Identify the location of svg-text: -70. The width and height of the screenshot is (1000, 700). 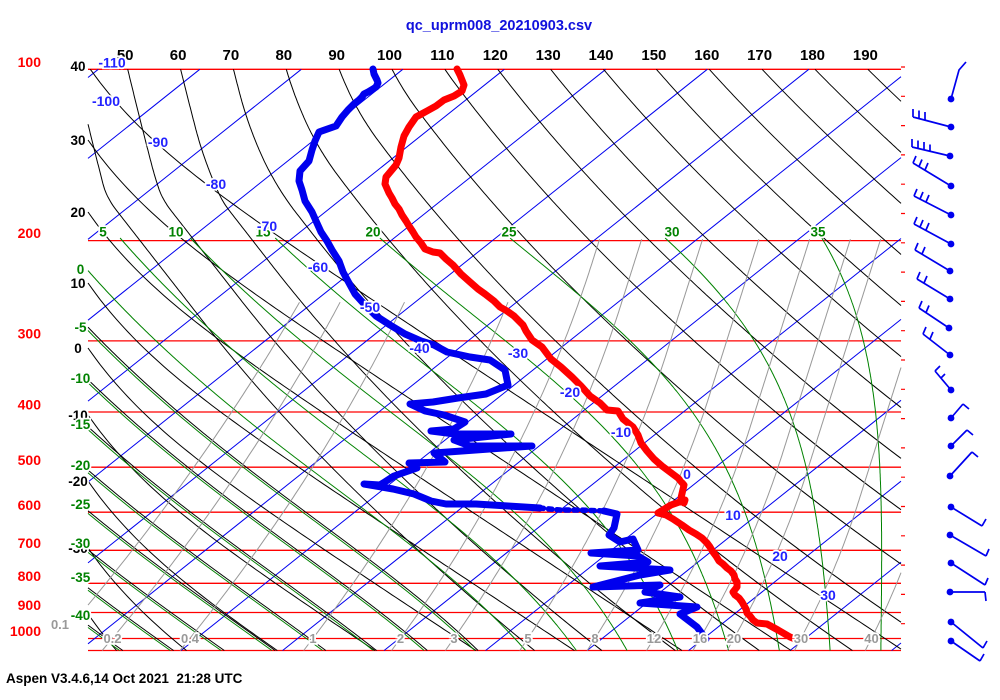
(267, 226).